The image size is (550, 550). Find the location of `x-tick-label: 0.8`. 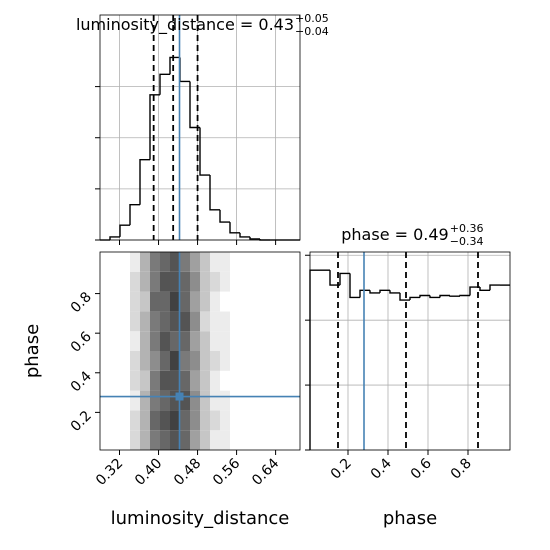

x-tick-label: 0.8 is located at coordinates (461, 469).